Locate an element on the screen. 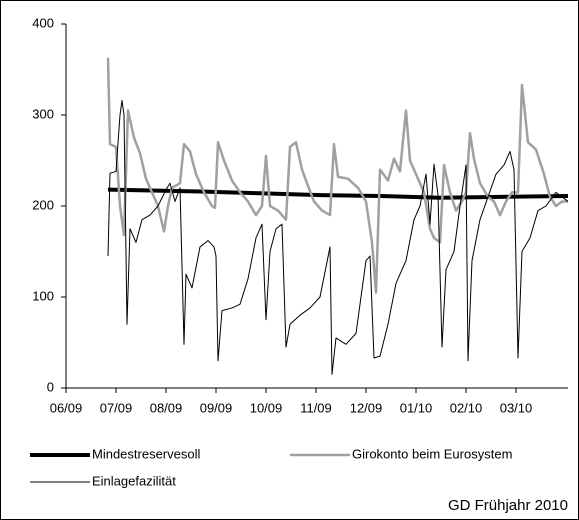  x-tick-label: 12/09 is located at coordinates (366, 407).